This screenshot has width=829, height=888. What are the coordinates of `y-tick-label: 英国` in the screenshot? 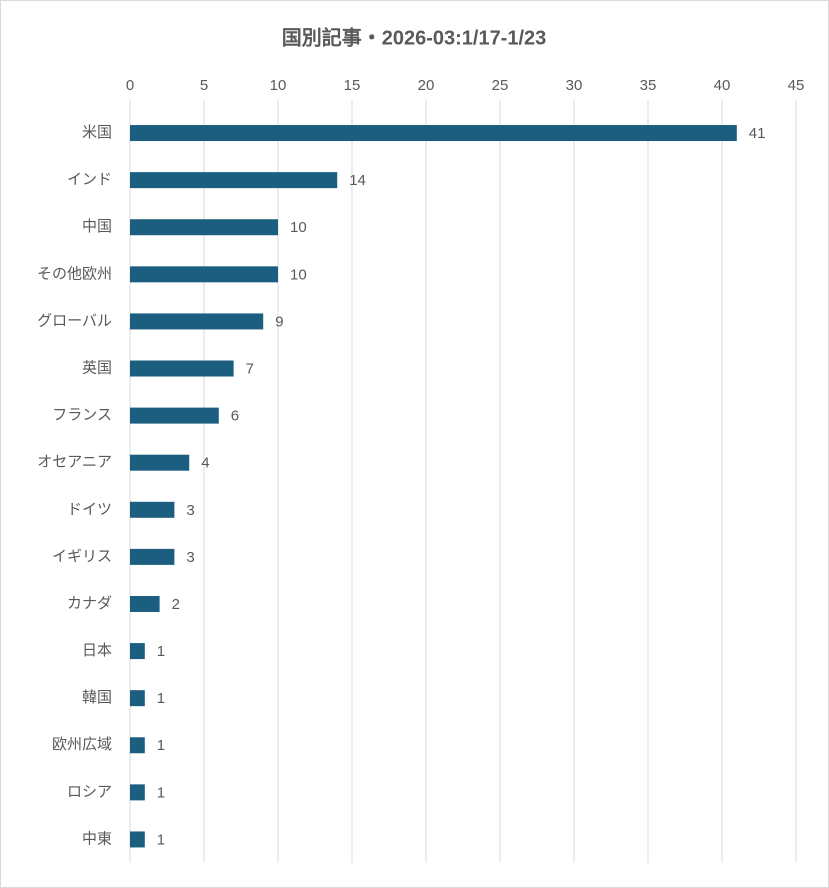 It's located at (97, 367).